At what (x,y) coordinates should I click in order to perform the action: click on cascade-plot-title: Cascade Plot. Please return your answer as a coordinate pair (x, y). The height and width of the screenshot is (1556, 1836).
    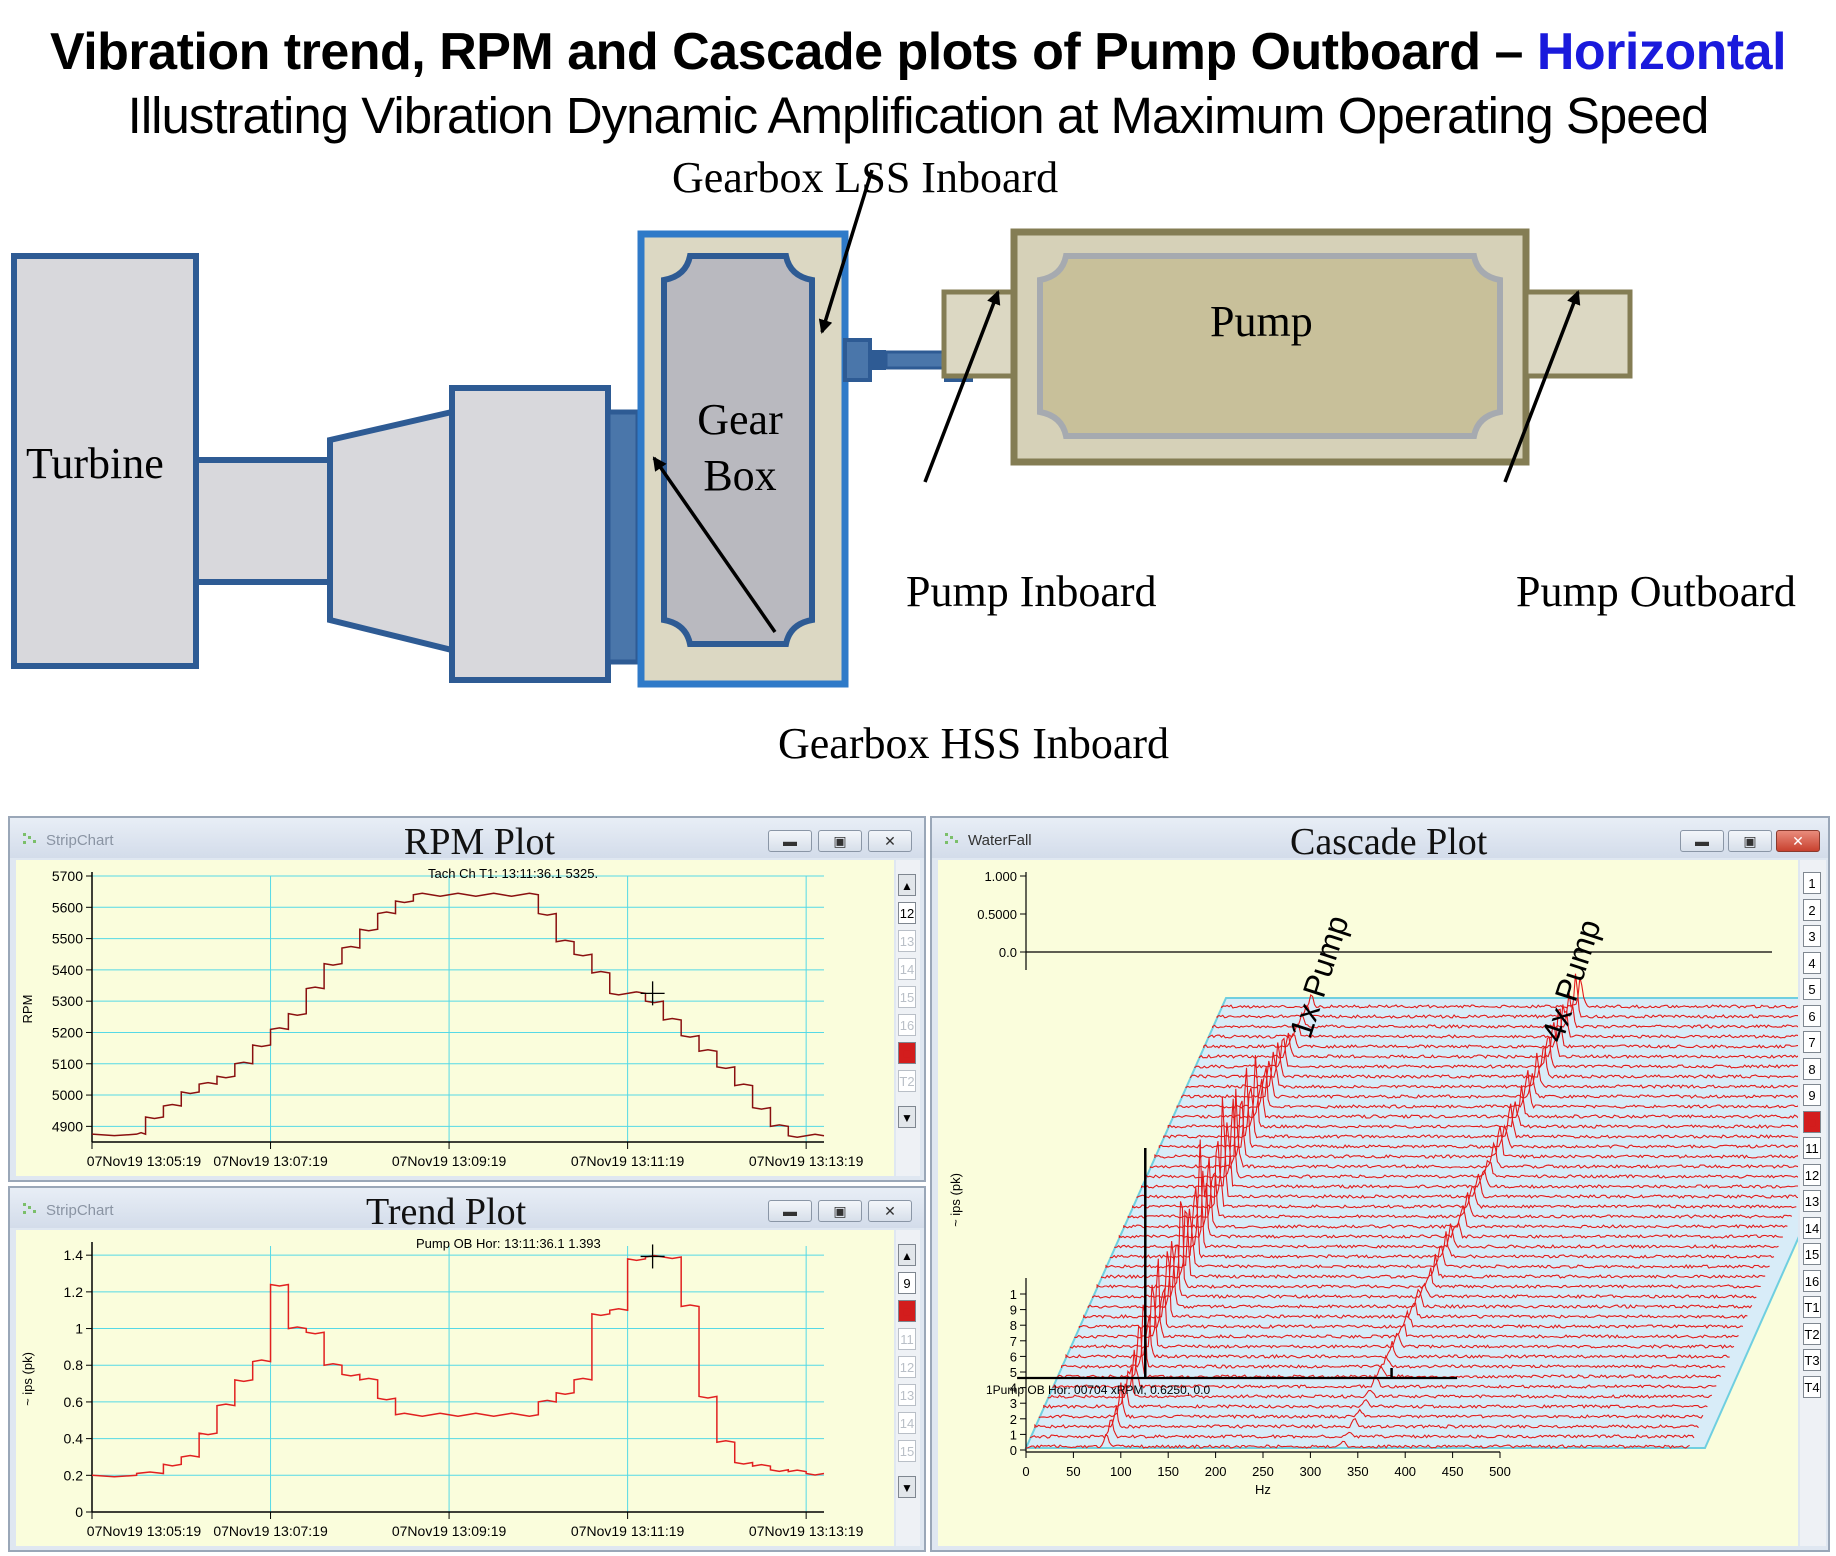
    Looking at the image, I should click on (1389, 842).